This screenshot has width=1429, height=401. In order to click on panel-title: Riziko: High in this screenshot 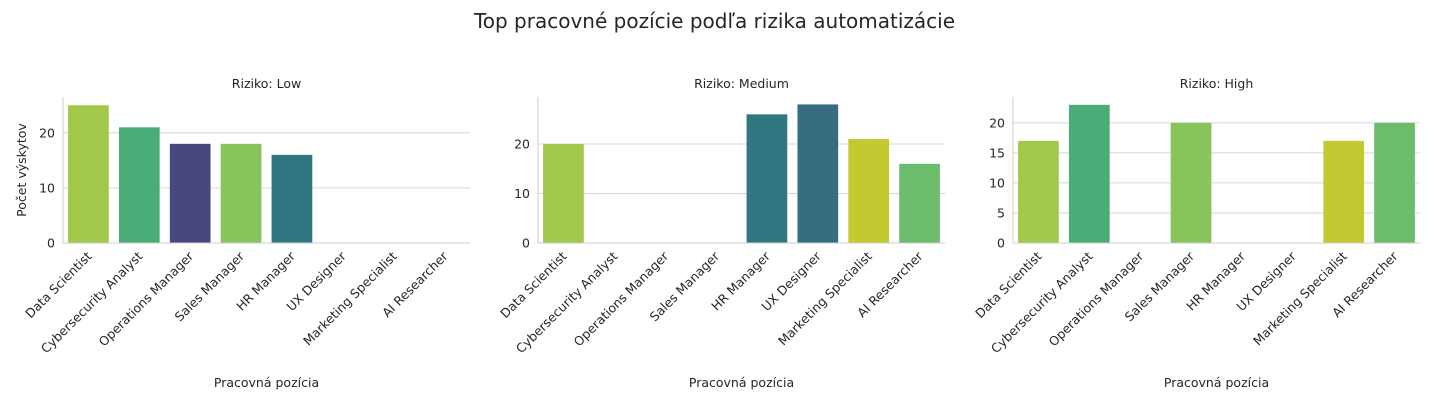, I will do `click(1217, 83)`.